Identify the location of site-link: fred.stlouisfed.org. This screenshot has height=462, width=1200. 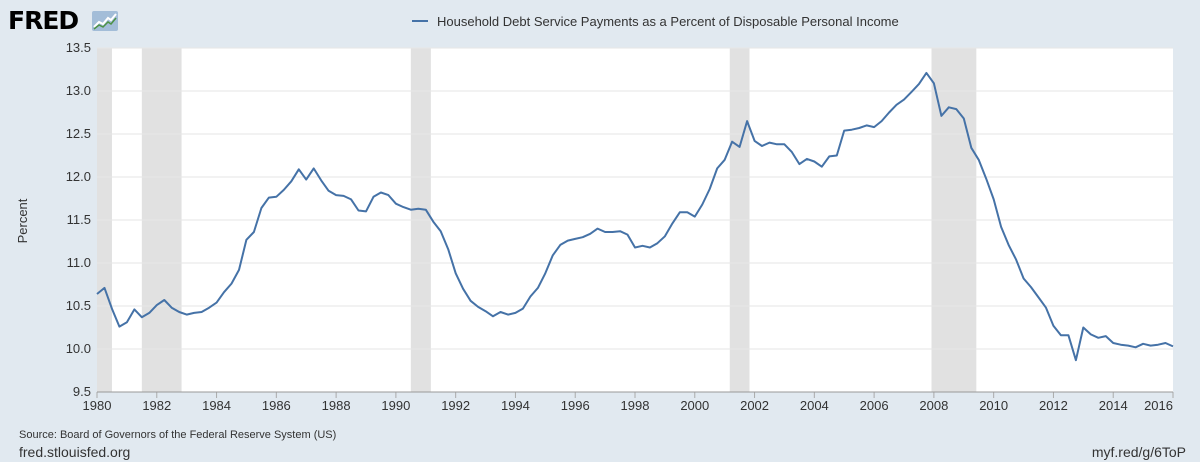
(74, 452).